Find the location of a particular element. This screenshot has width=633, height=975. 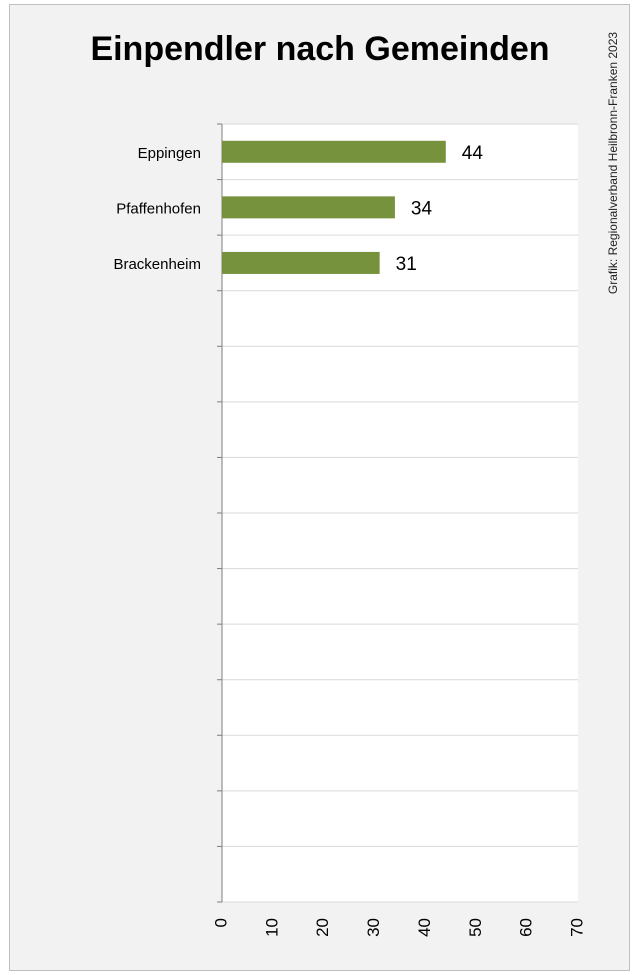

category-label: Pfaffenhofen is located at coordinates (158, 208).